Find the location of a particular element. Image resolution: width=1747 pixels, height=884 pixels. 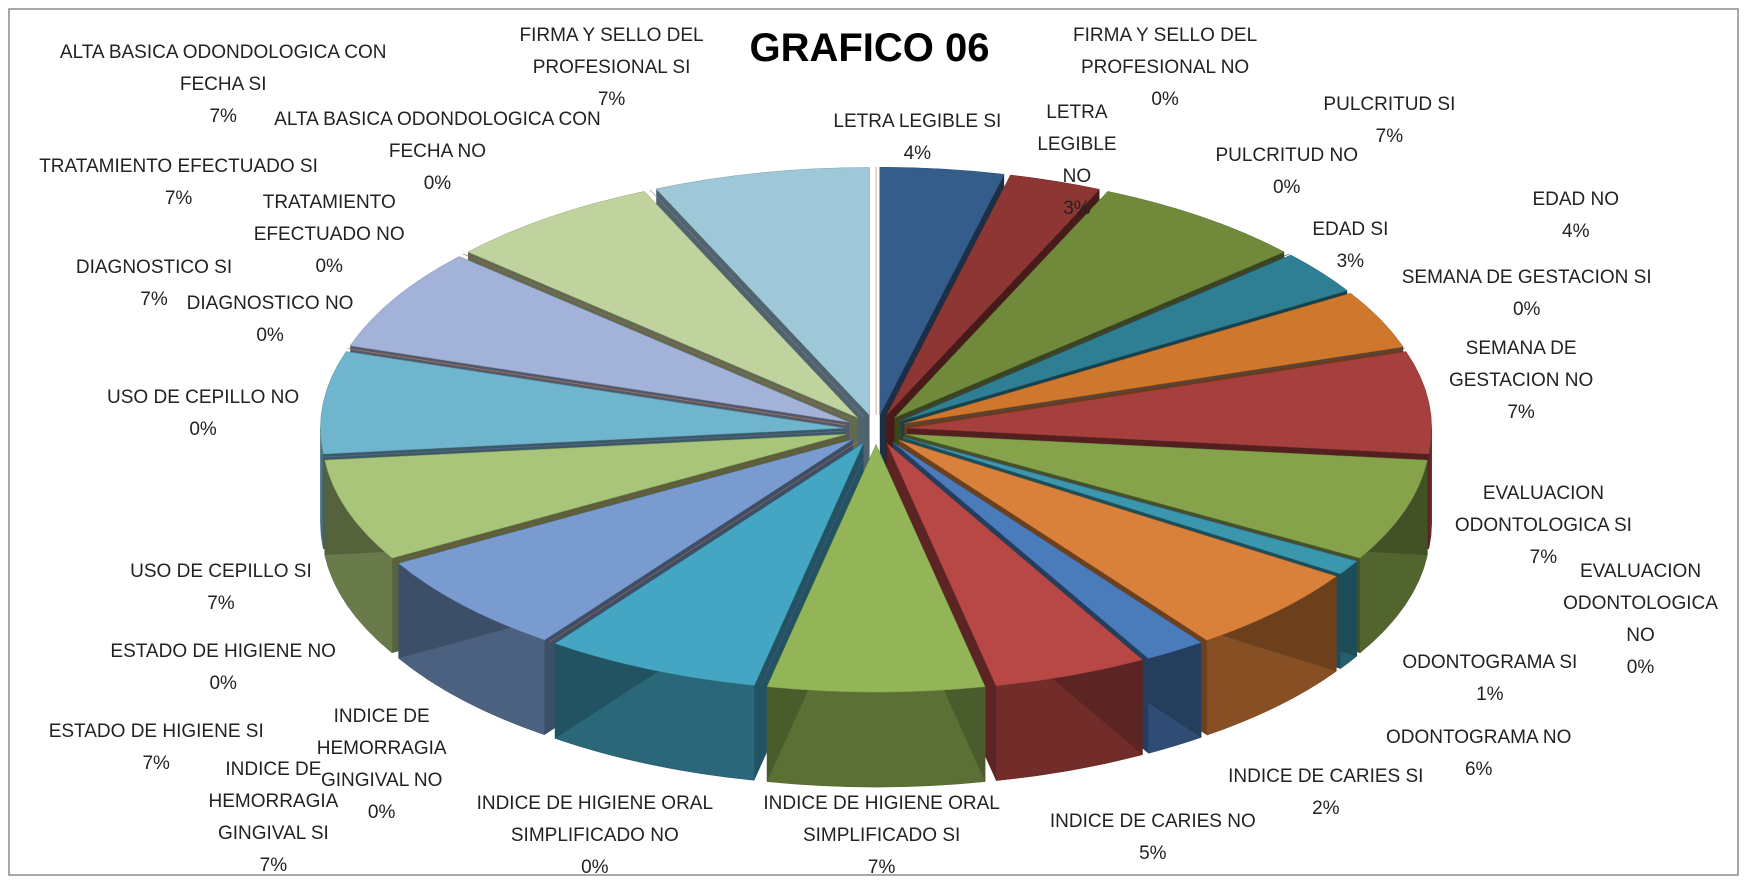

label-category: LETRA LEGIBLE SI is located at coordinates (917, 122).